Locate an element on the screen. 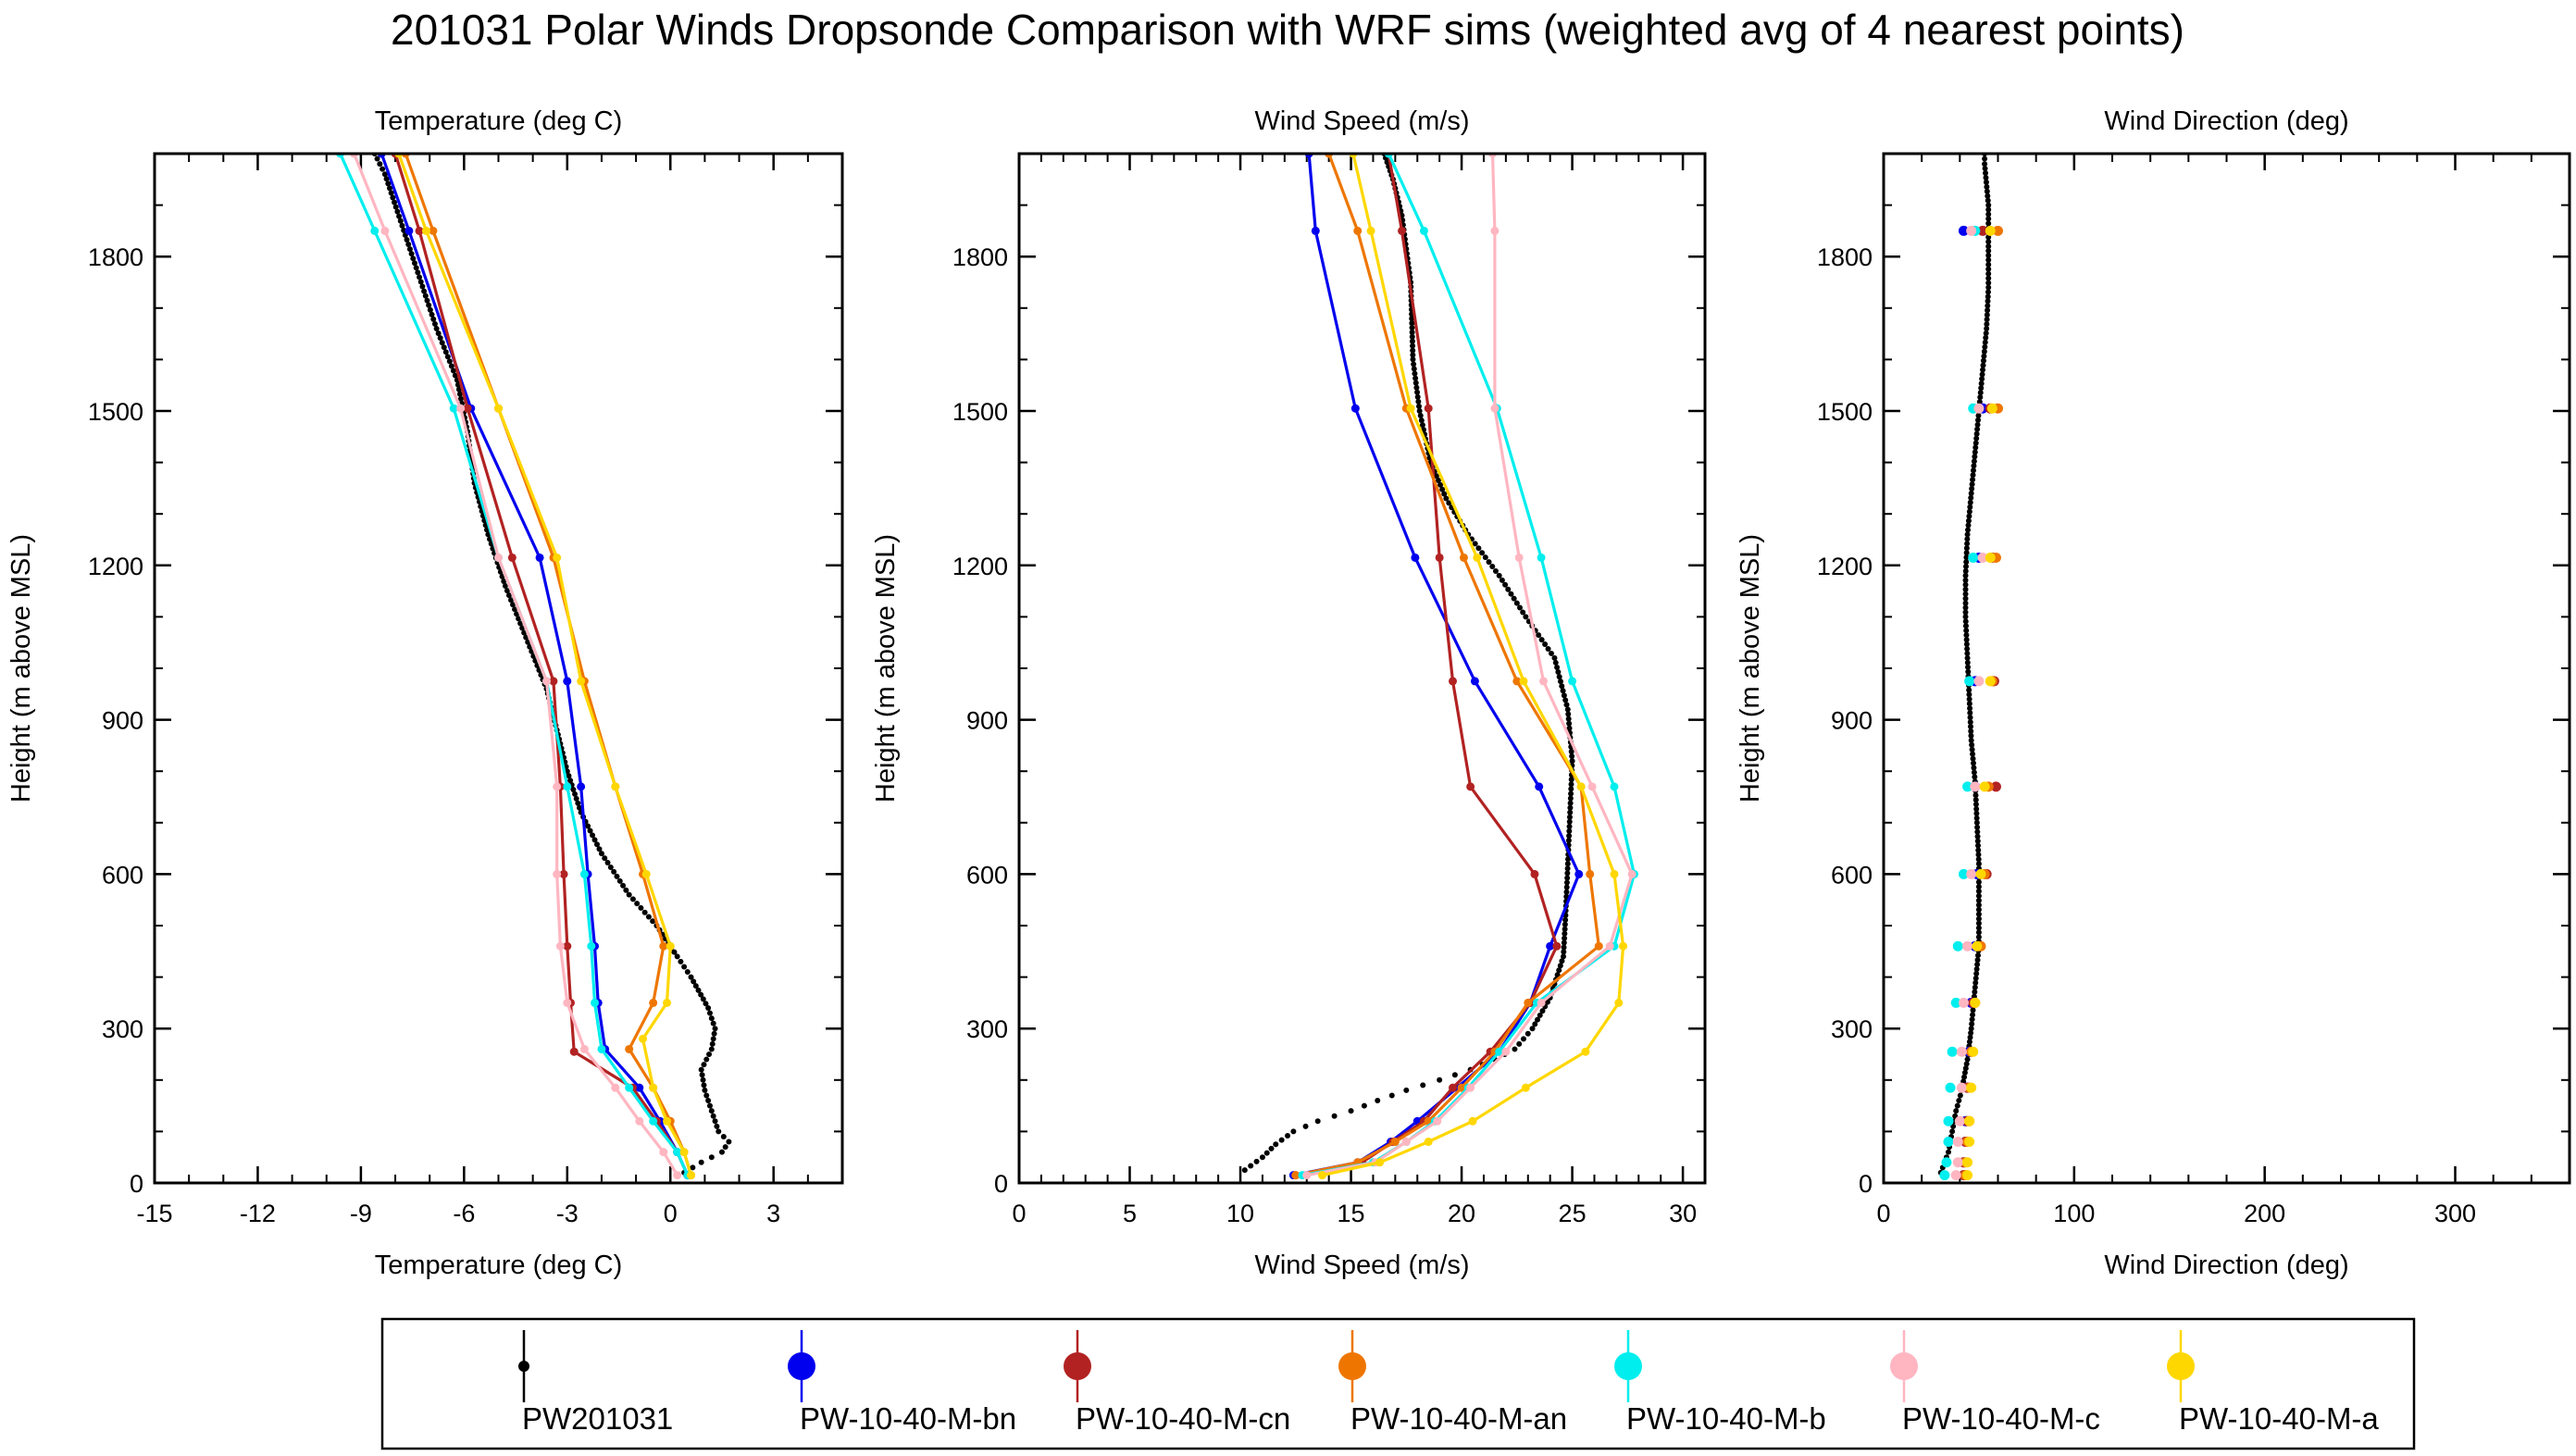  legend-marker is located at coordinates (523, 1366).